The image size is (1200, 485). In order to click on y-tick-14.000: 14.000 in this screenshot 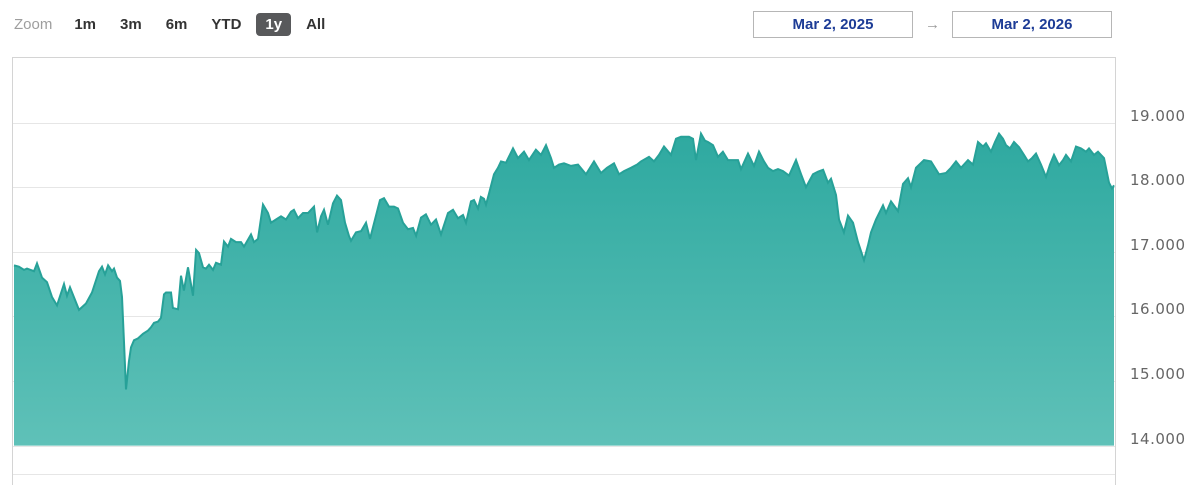, I will do `click(1158, 439)`.